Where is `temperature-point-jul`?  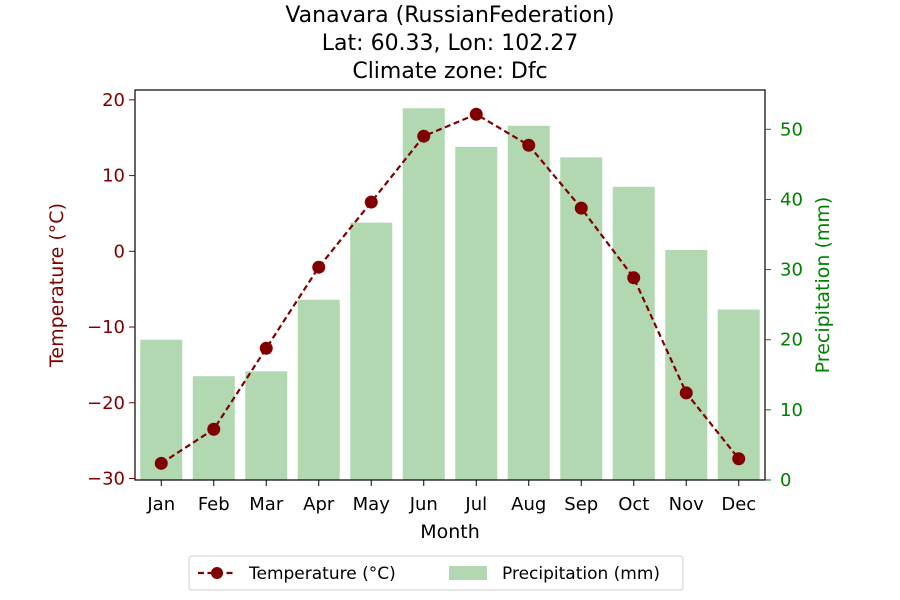 temperature-point-jul is located at coordinates (476, 114).